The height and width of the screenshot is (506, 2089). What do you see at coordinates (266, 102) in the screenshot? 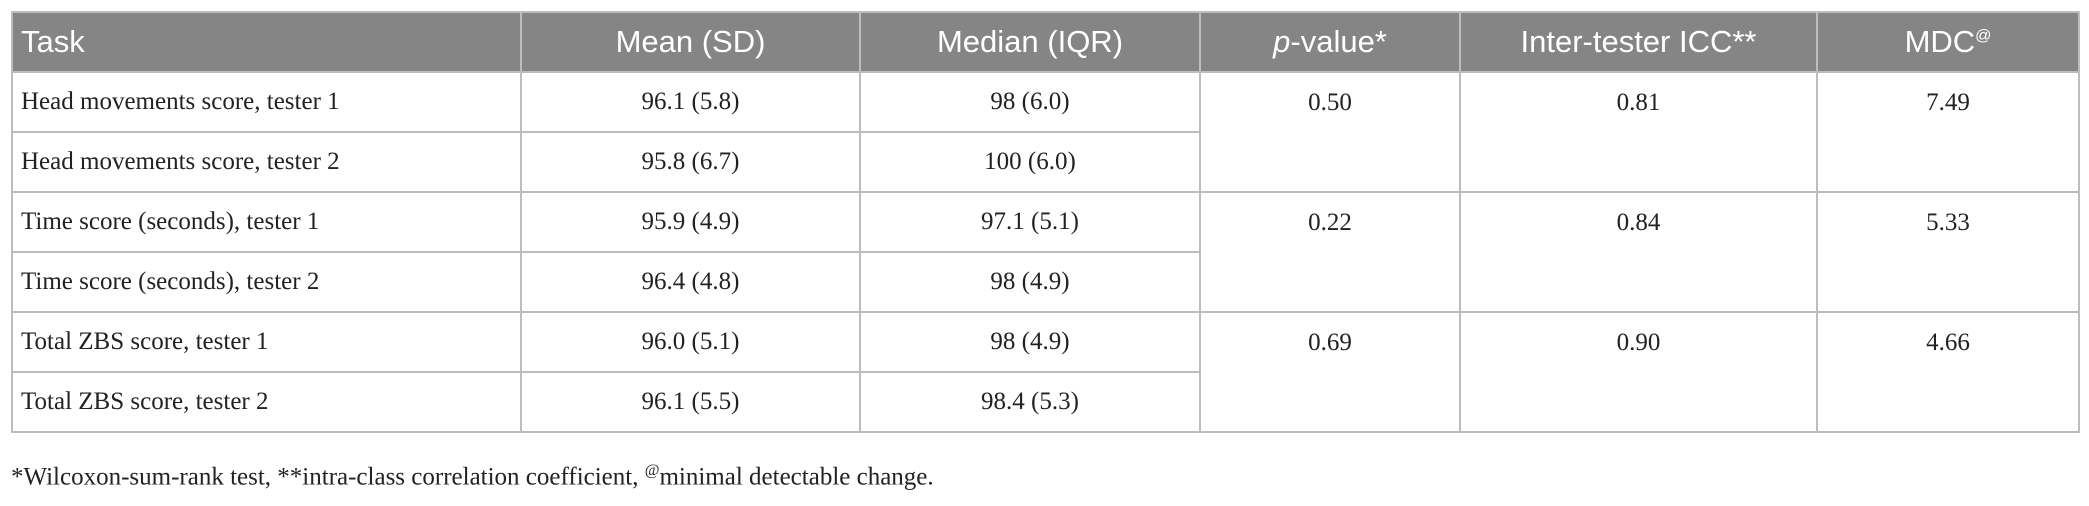
I see `task-cell: Head movements score, tester 1` at bounding box center [266, 102].